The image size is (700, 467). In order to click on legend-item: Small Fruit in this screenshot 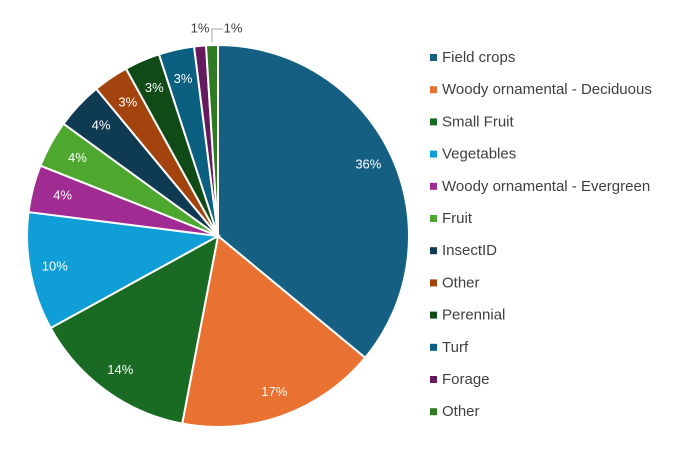, I will do `click(472, 121)`.